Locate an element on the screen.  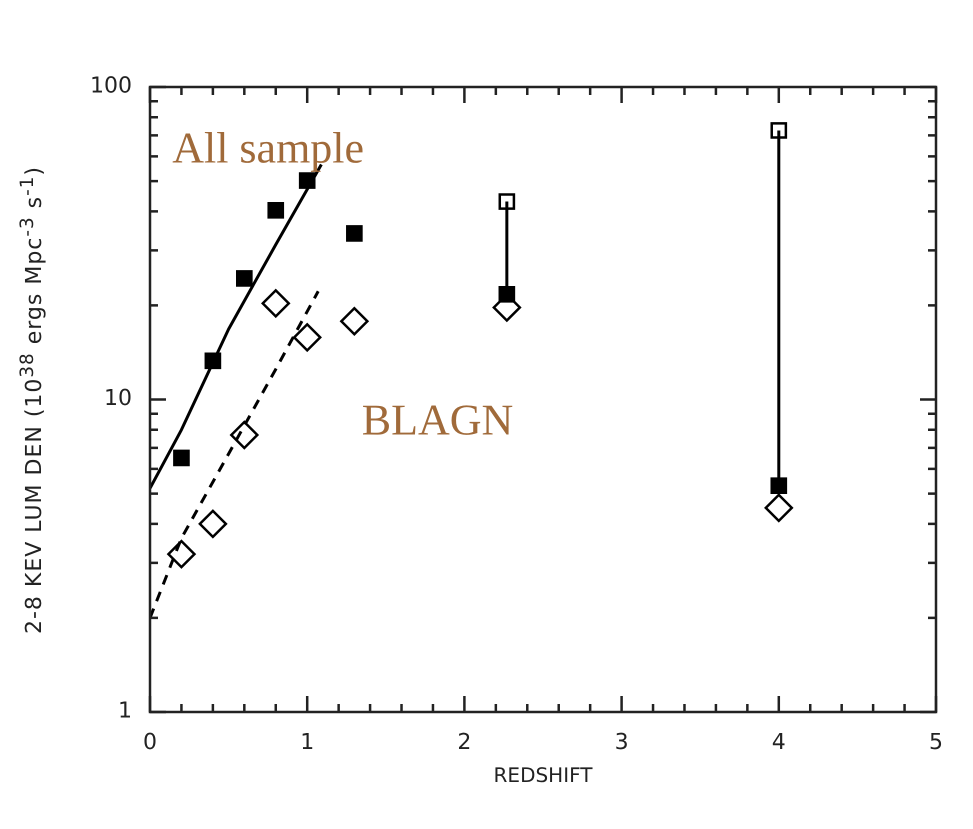
x-tick-label: 5 is located at coordinates (936, 742).